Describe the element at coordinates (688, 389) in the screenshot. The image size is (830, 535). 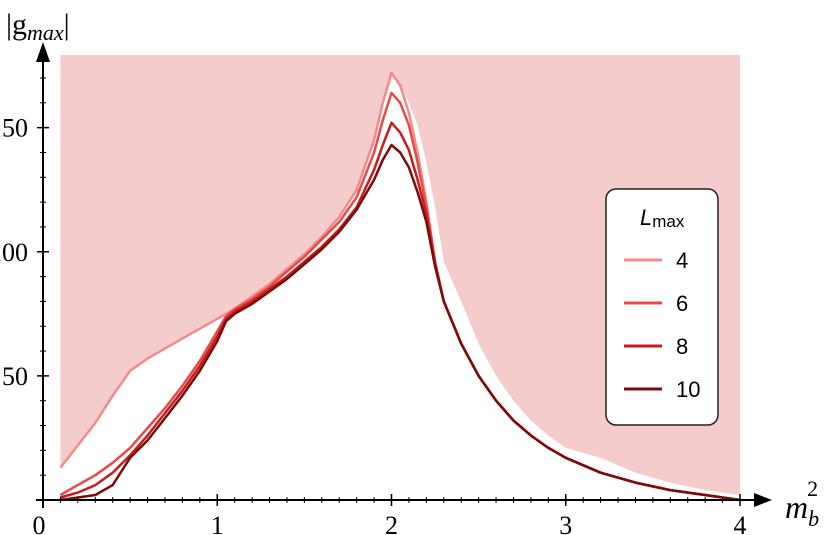
I see `legend-label-10: 10` at that location.